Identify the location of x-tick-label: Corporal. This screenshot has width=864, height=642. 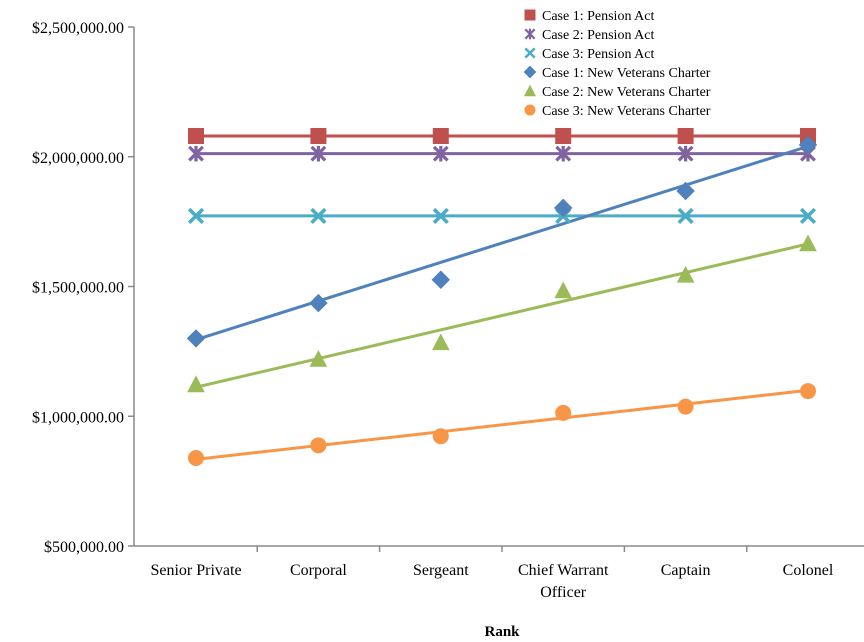
(318, 570).